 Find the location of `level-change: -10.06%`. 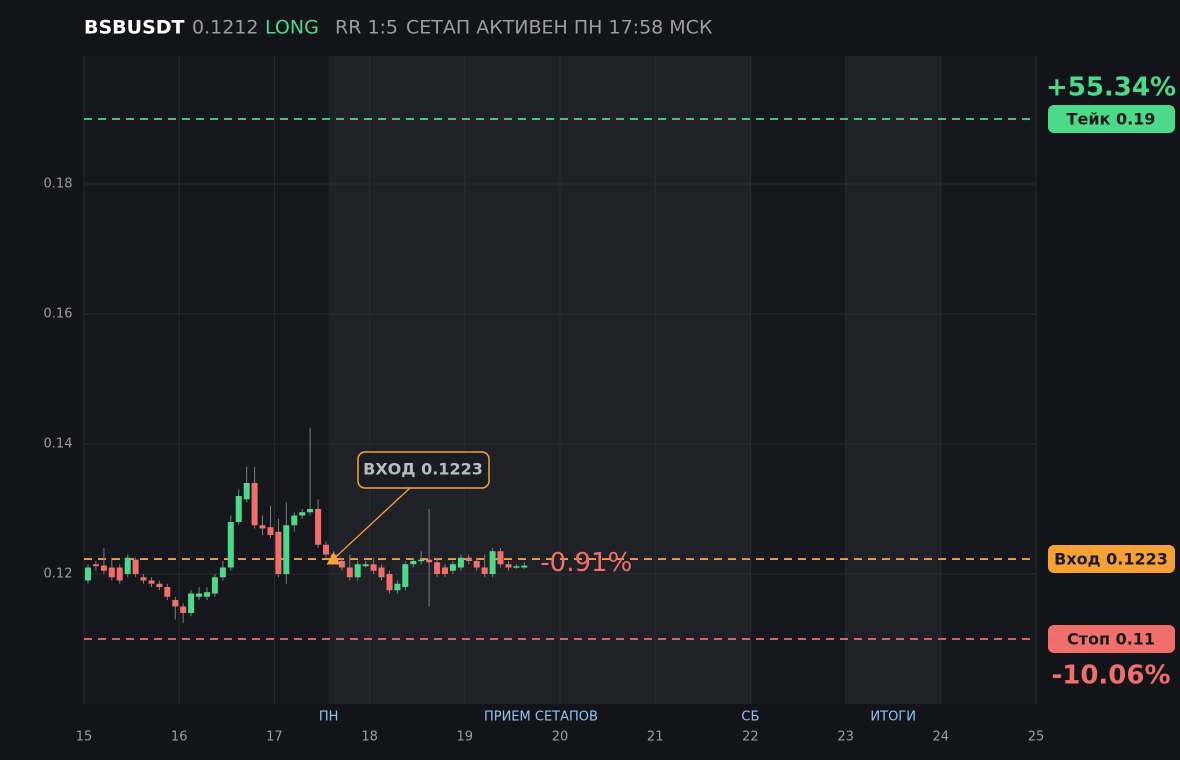

level-change: -10.06% is located at coordinates (1110, 676).